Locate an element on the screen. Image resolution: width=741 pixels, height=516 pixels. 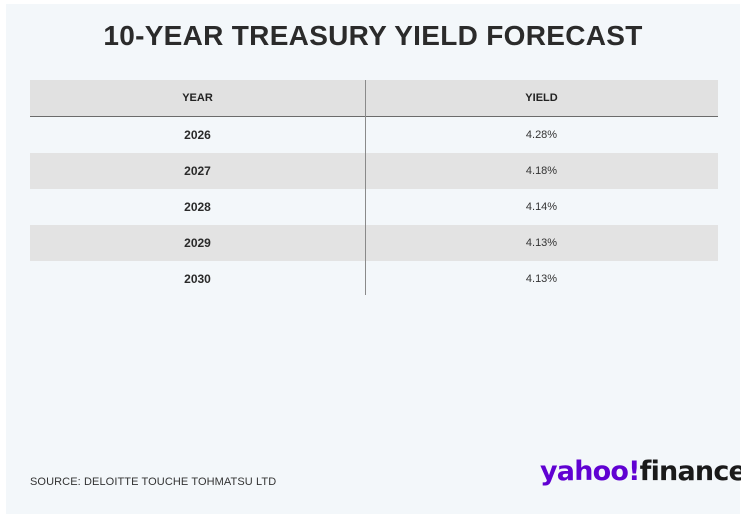
yield-cell: 4.28% is located at coordinates (541, 135).